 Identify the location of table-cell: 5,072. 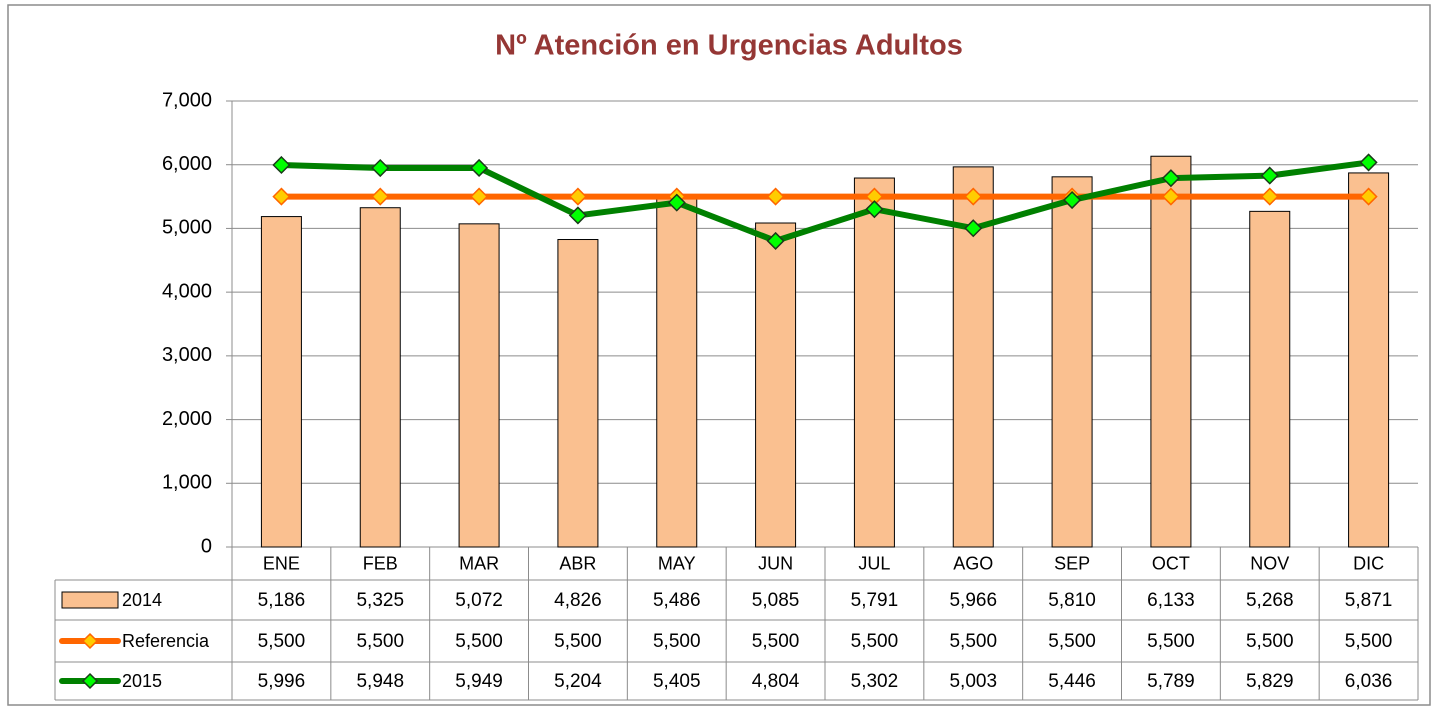
(479, 600).